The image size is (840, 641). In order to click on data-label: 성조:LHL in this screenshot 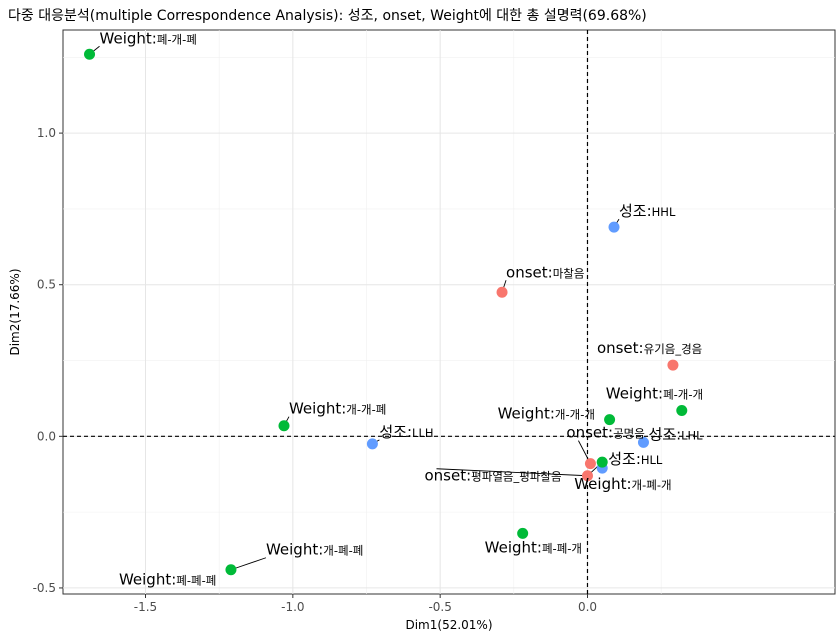, I will do `click(675, 434)`.